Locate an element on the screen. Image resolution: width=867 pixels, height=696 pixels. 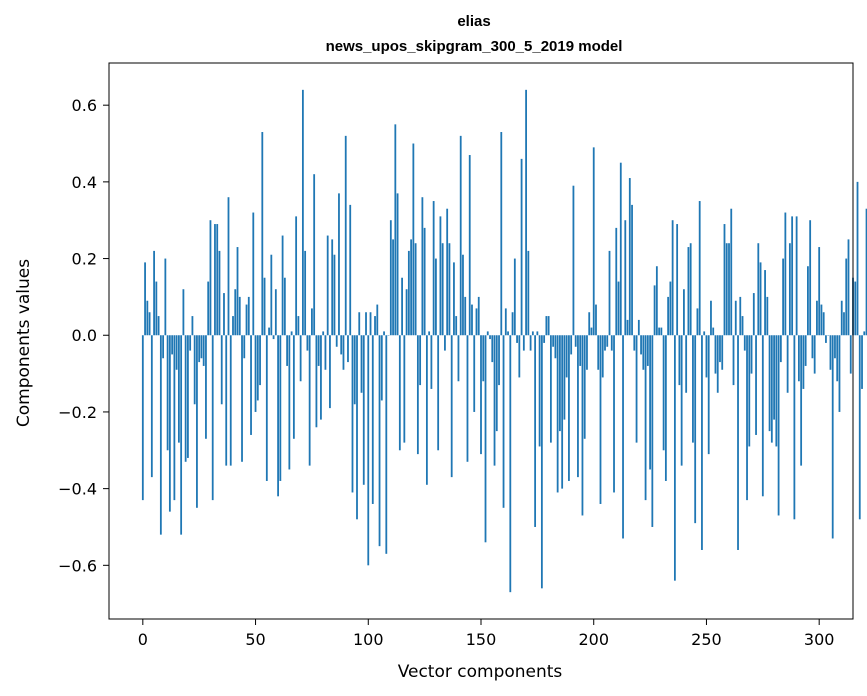
y-tick-label: 0.6 is located at coordinates (84, 105).